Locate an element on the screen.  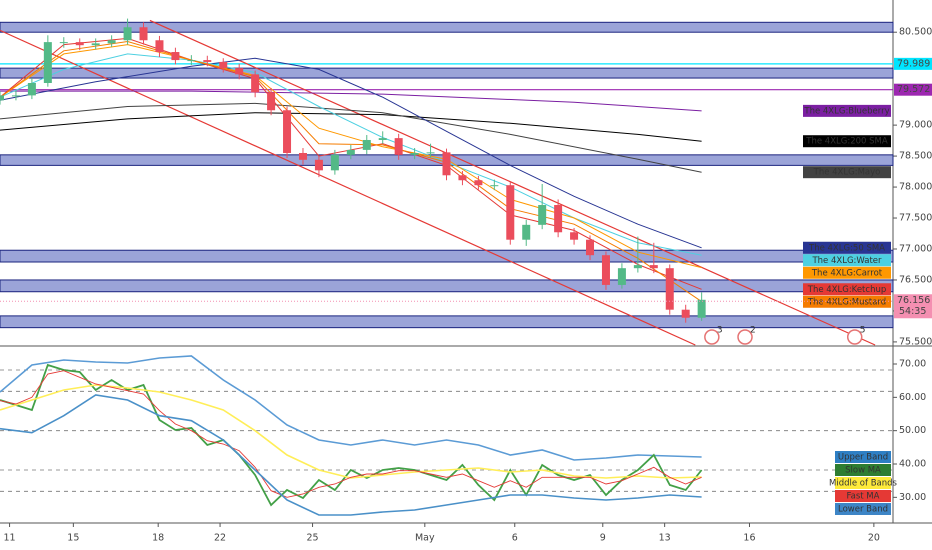
event-marker is located at coordinates (745, 337).